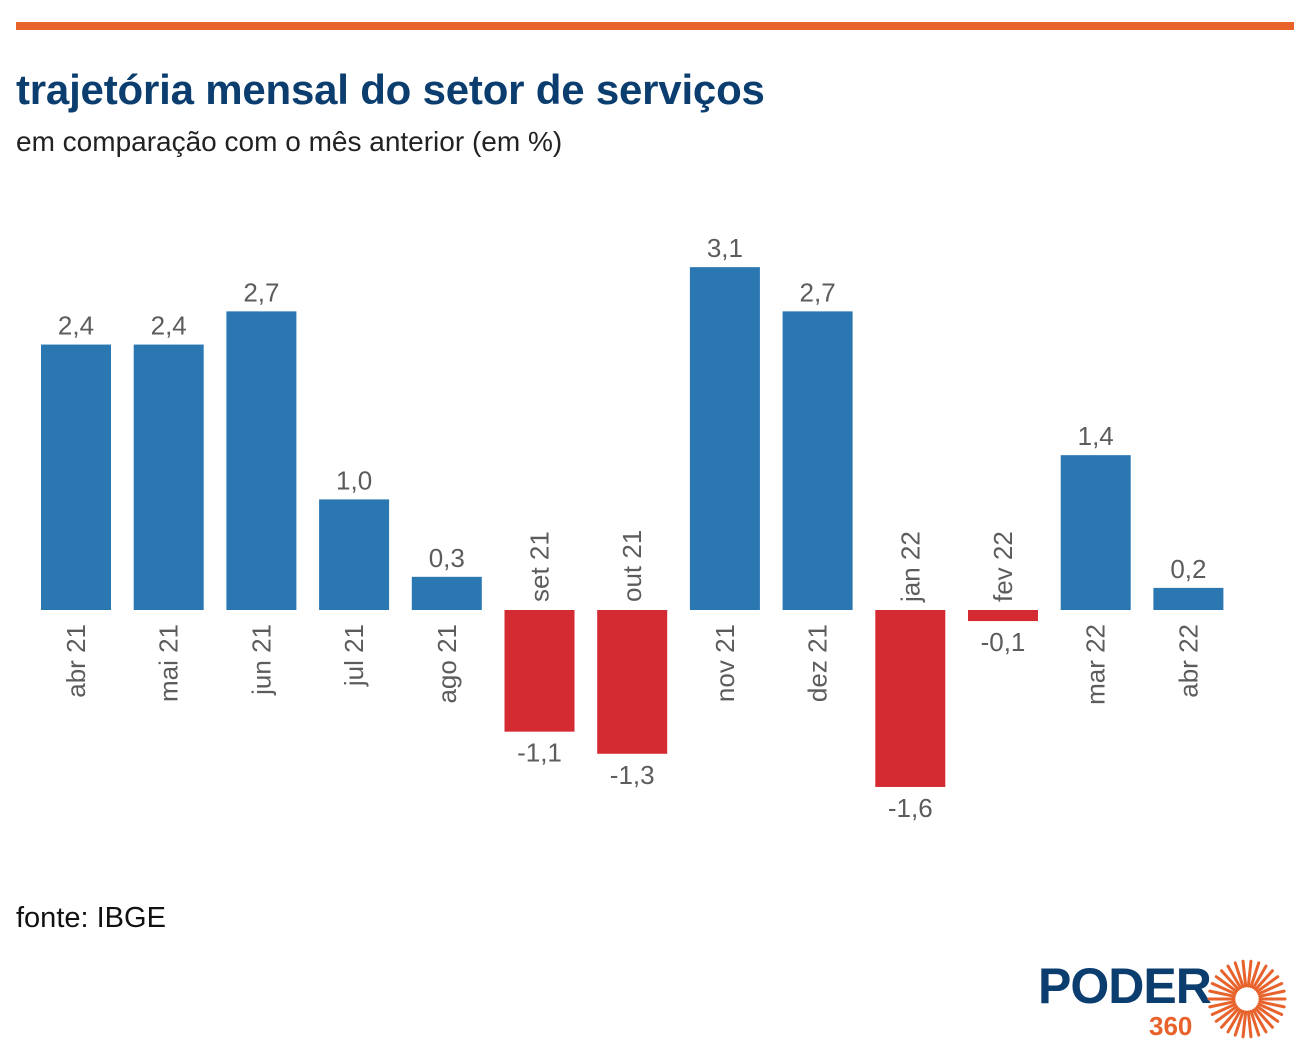  I want to click on category-label-0: abr 21, so click(76, 661).